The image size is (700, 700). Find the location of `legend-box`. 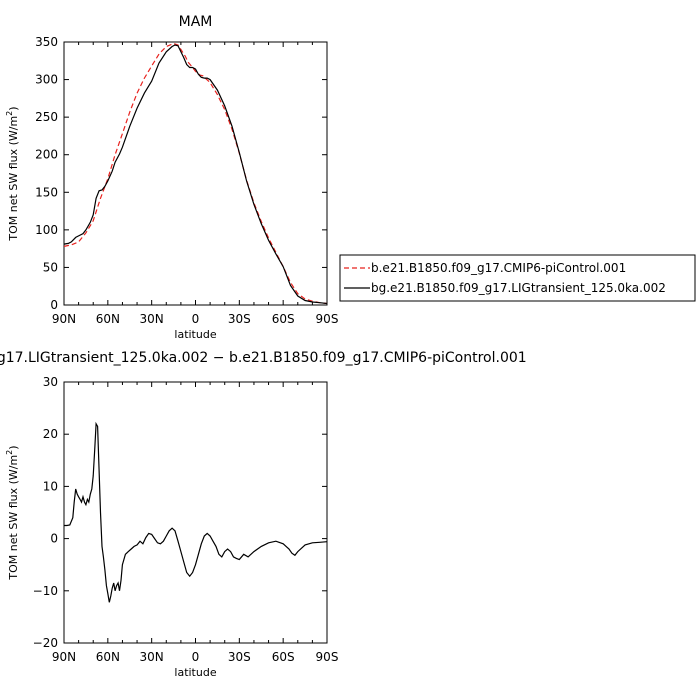

legend-box is located at coordinates (517, 278).